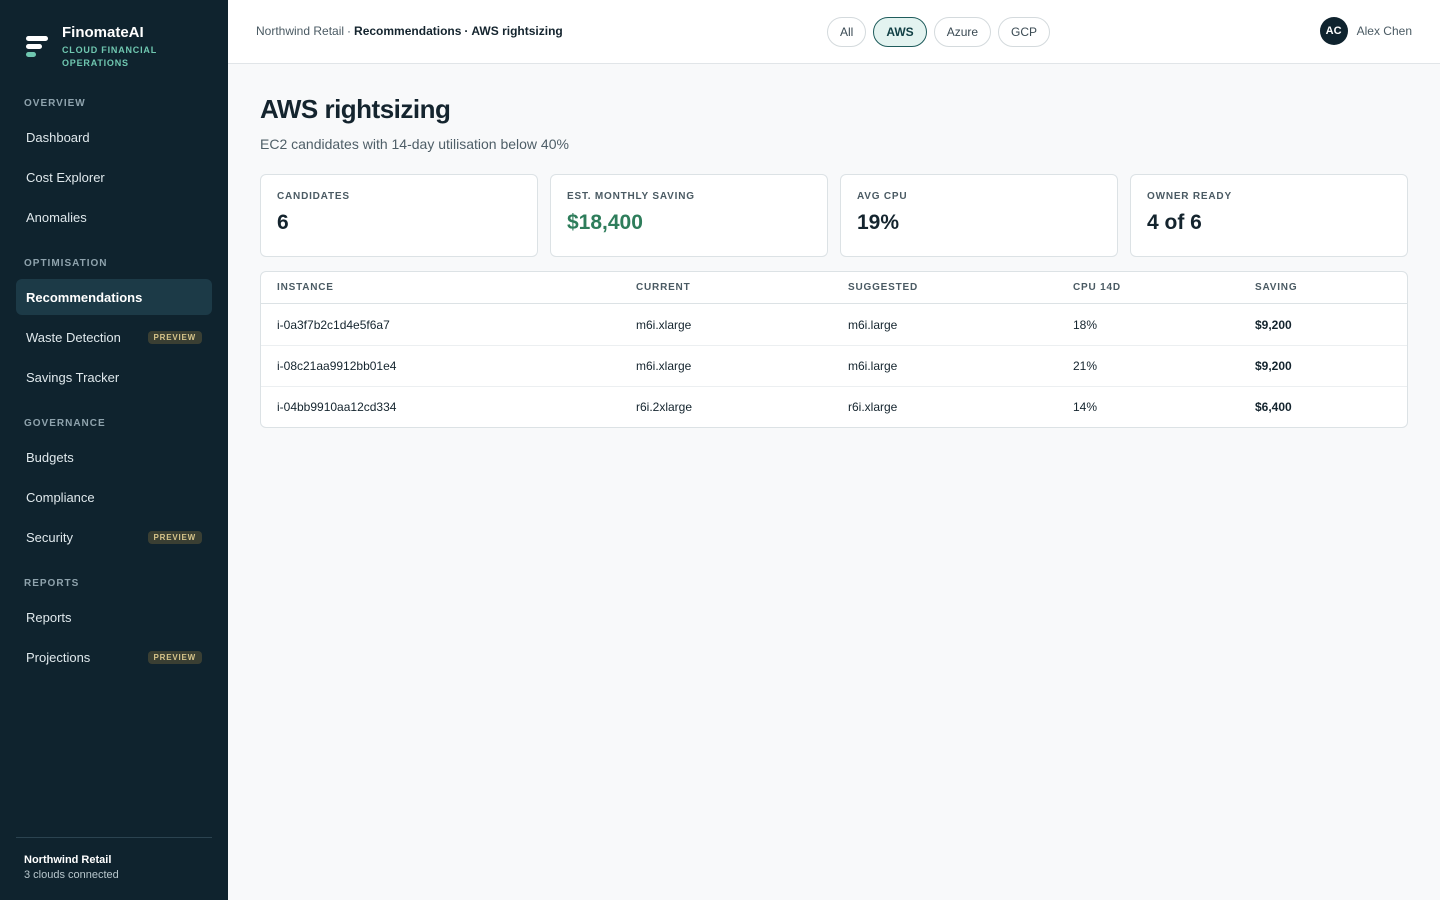 Image resolution: width=1440 pixels, height=900 pixels. Describe the element at coordinates (878, 222) in the screenshot. I see `stat-value: 19%` at that location.